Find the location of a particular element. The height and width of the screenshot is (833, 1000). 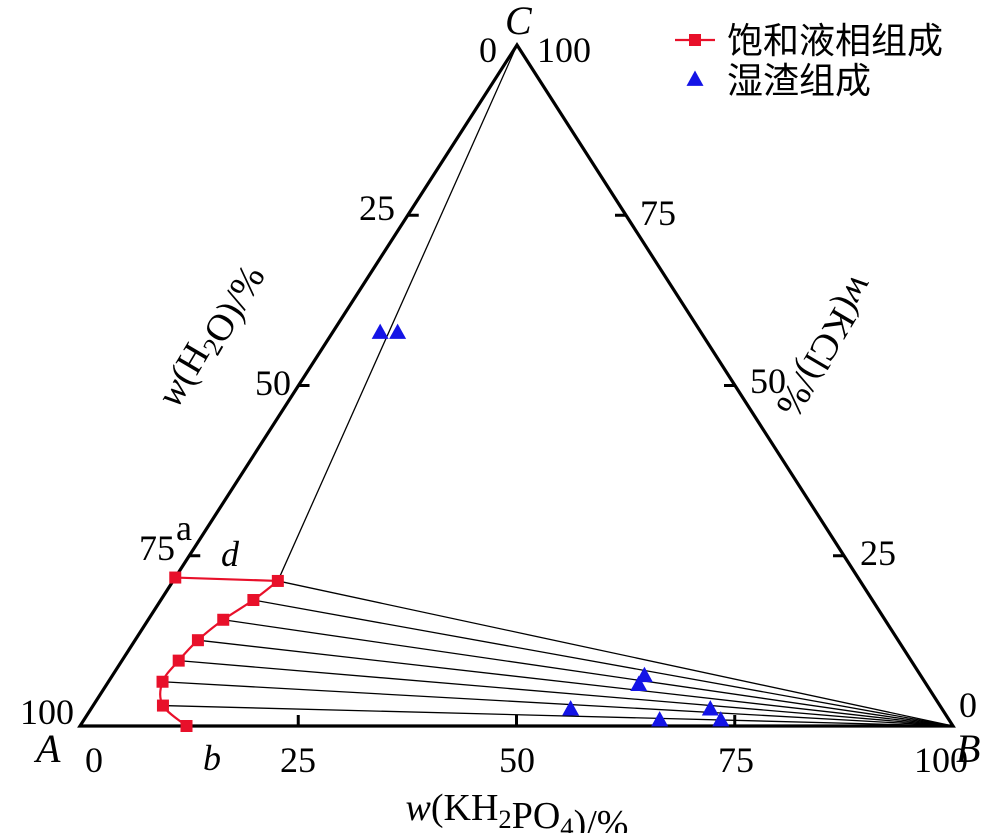

bottom-tick-label: 0 is located at coordinates (94, 760).